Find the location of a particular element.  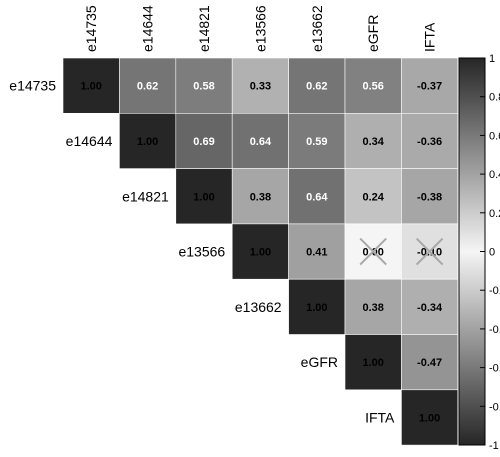

row-label: IFTA is located at coordinates (380, 417).